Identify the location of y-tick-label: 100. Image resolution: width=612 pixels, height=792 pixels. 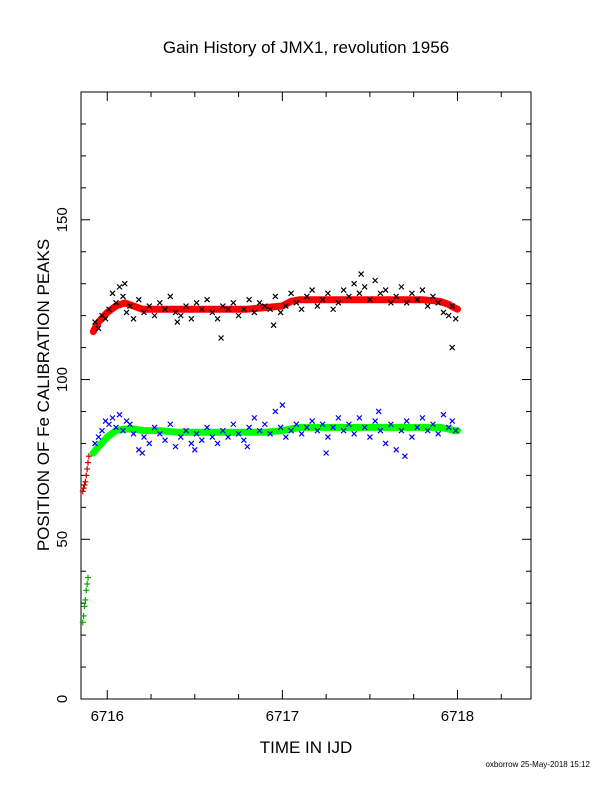
(62, 379).